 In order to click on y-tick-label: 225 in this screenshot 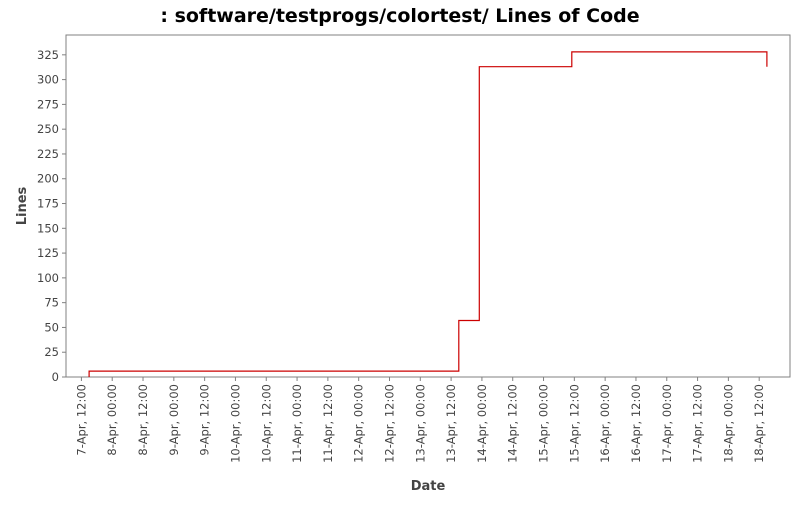, I will do `click(48, 154)`.